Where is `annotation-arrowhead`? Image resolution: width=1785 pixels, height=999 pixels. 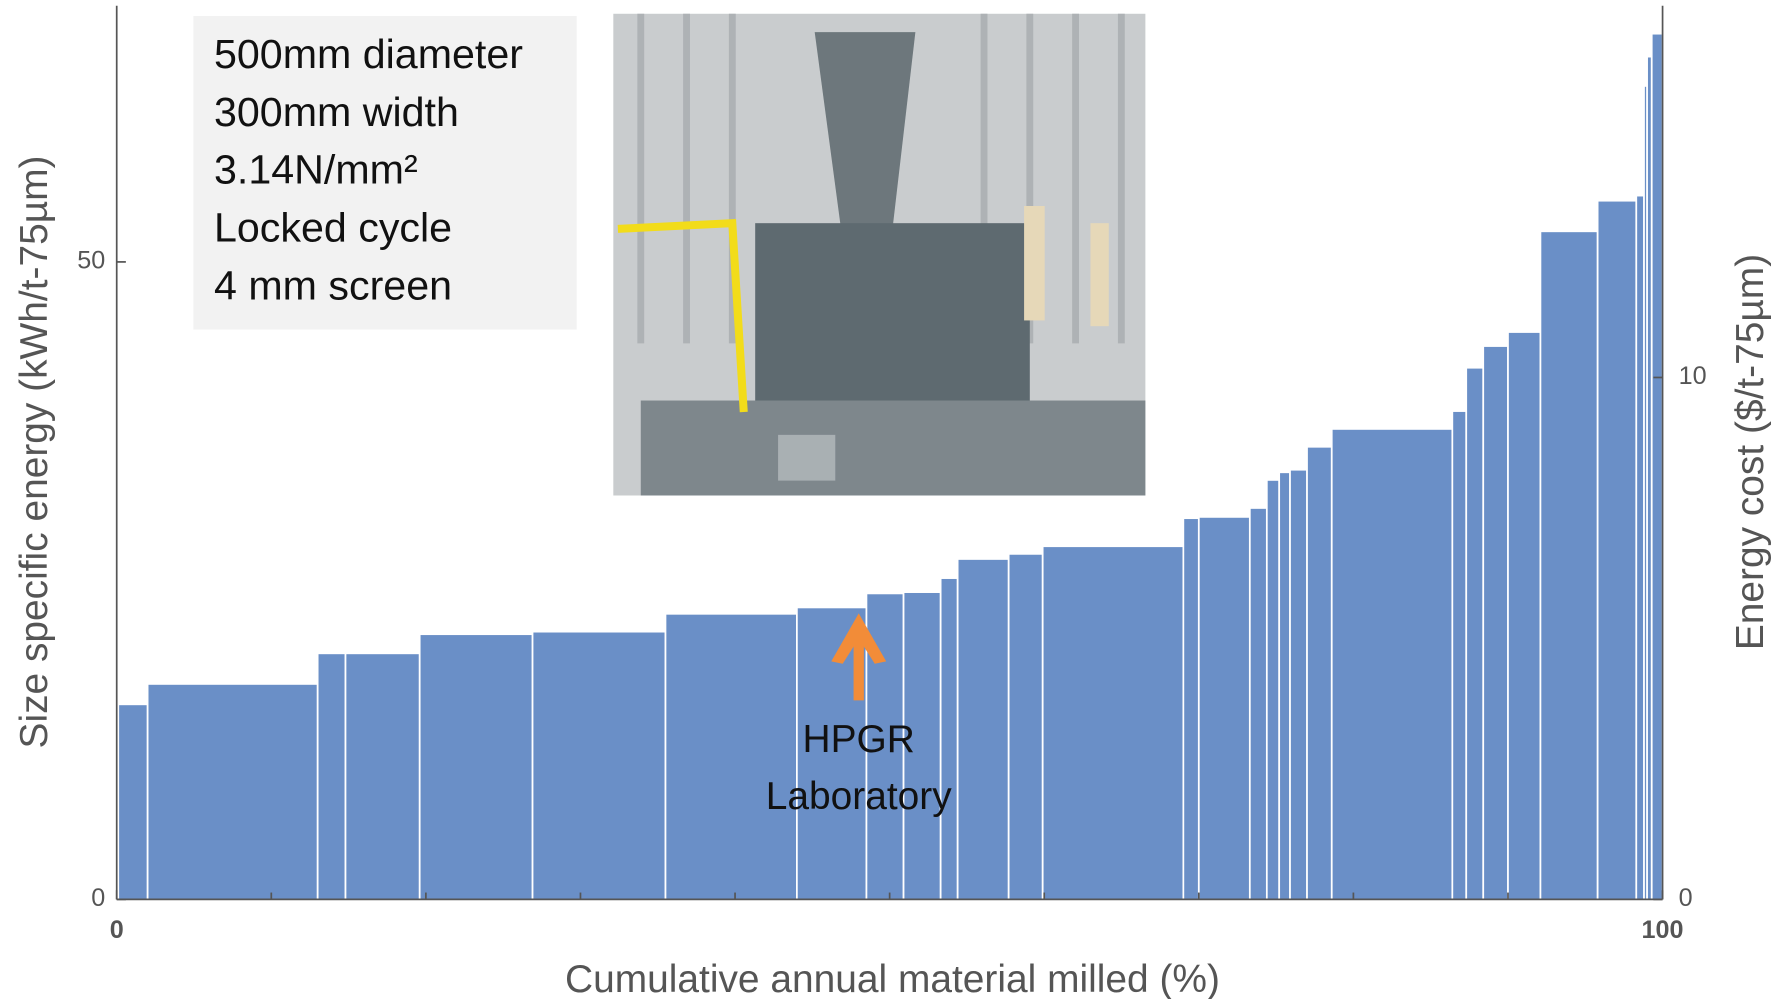 annotation-arrowhead is located at coordinates (859, 638).